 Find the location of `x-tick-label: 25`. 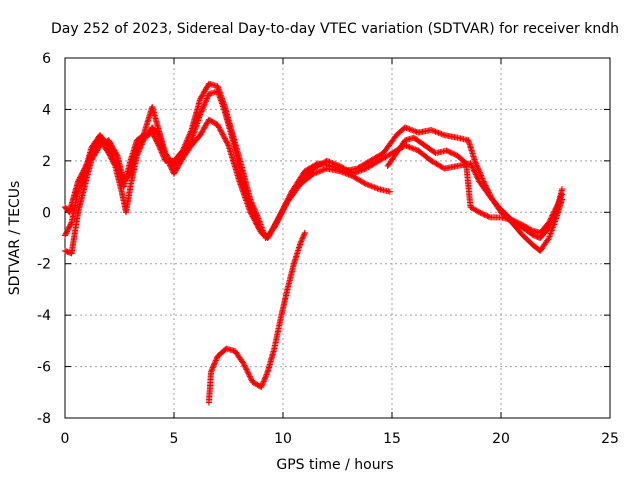

x-tick-label: 25 is located at coordinates (610, 439).